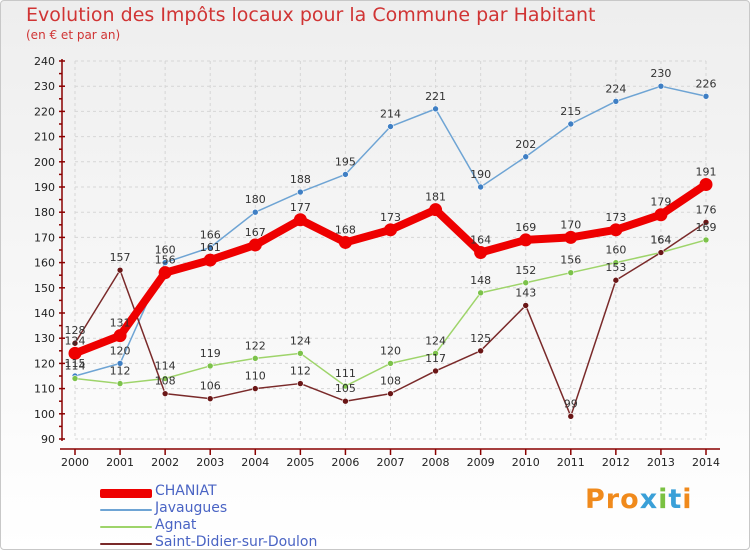 The width and height of the screenshot is (750, 552). I want to click on y-tick-label: 210, so click(44, 137).